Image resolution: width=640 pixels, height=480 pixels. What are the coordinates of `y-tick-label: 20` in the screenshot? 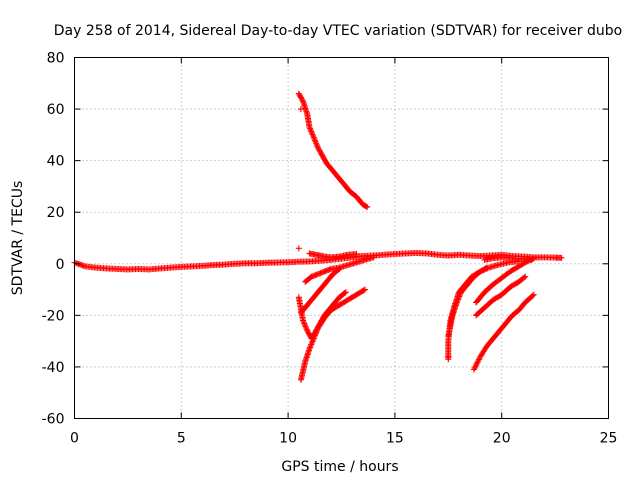 It's located at (56, 213).